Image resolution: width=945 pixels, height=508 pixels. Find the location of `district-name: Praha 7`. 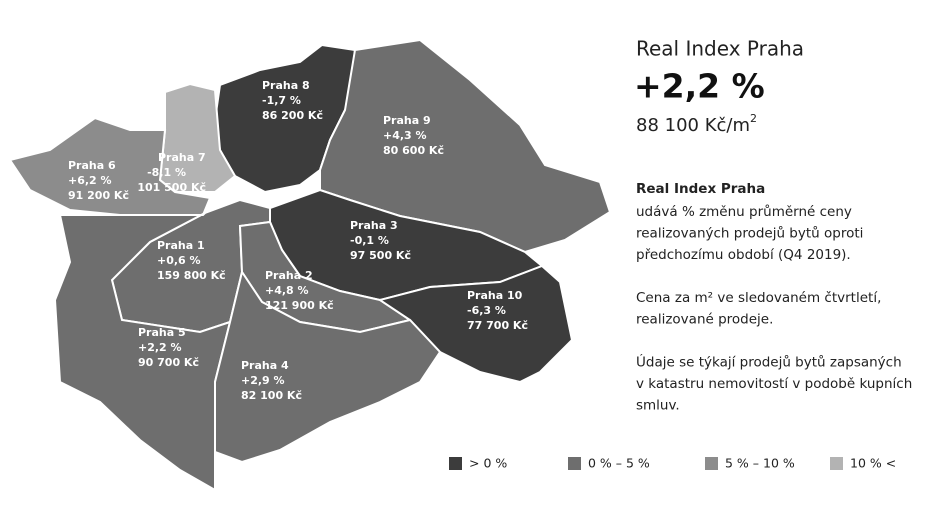

district-name: Praha 7 is located at coordinates (182, 157).